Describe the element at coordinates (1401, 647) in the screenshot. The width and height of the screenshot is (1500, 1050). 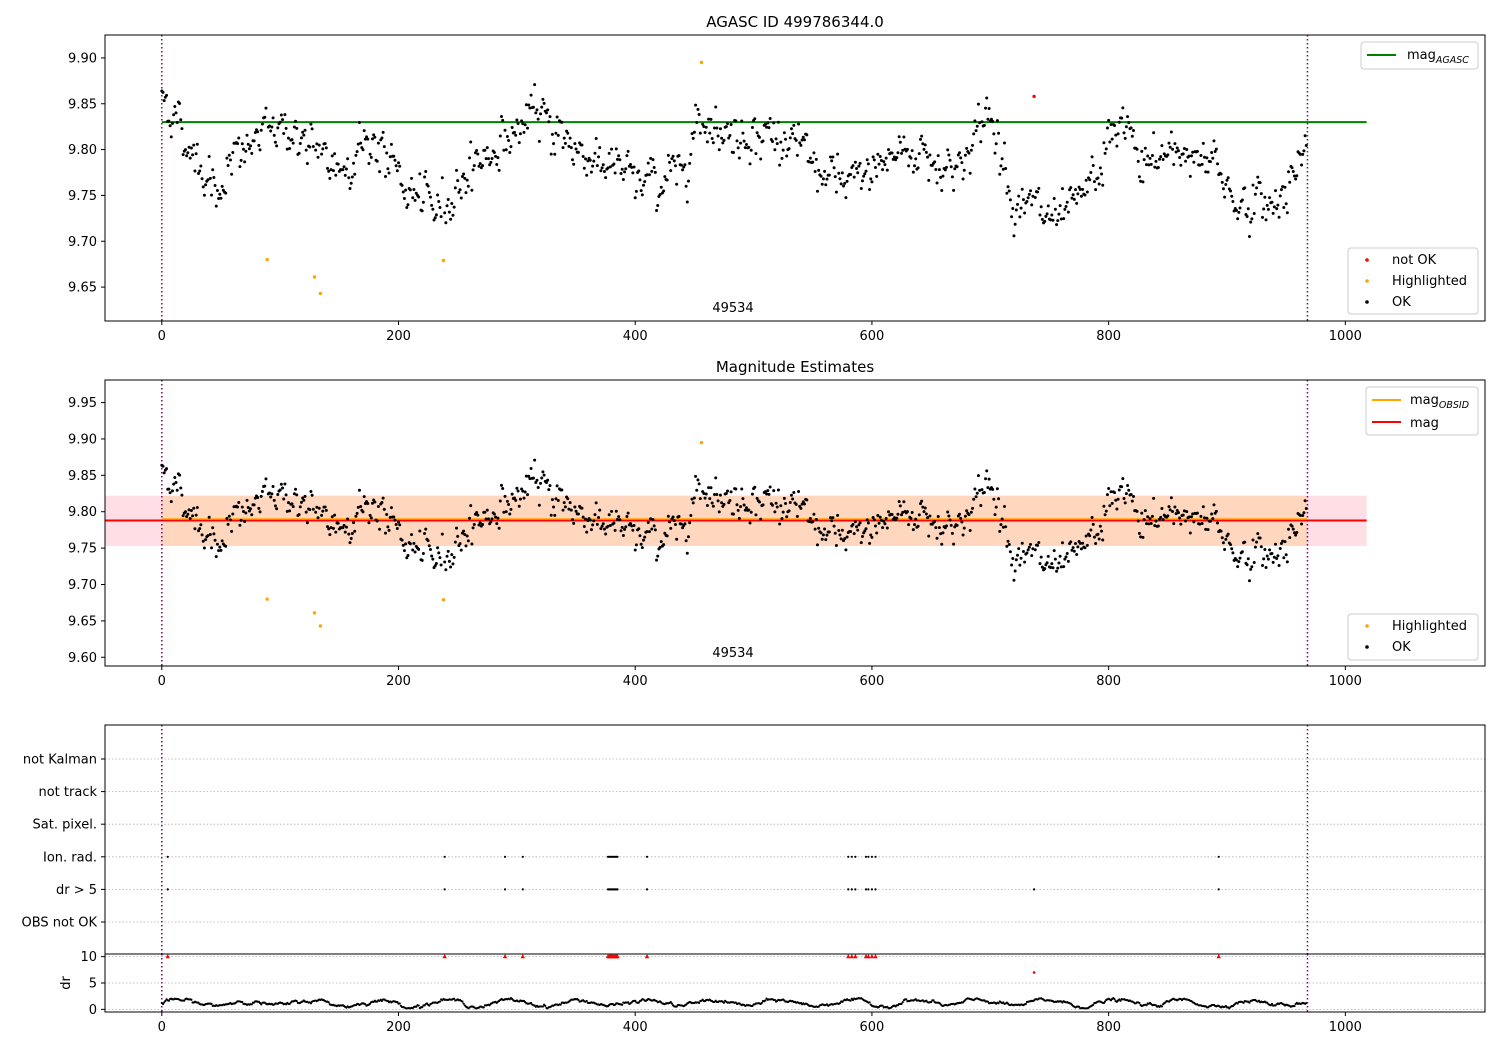
I see `legend-ok-2: OK` at that location.